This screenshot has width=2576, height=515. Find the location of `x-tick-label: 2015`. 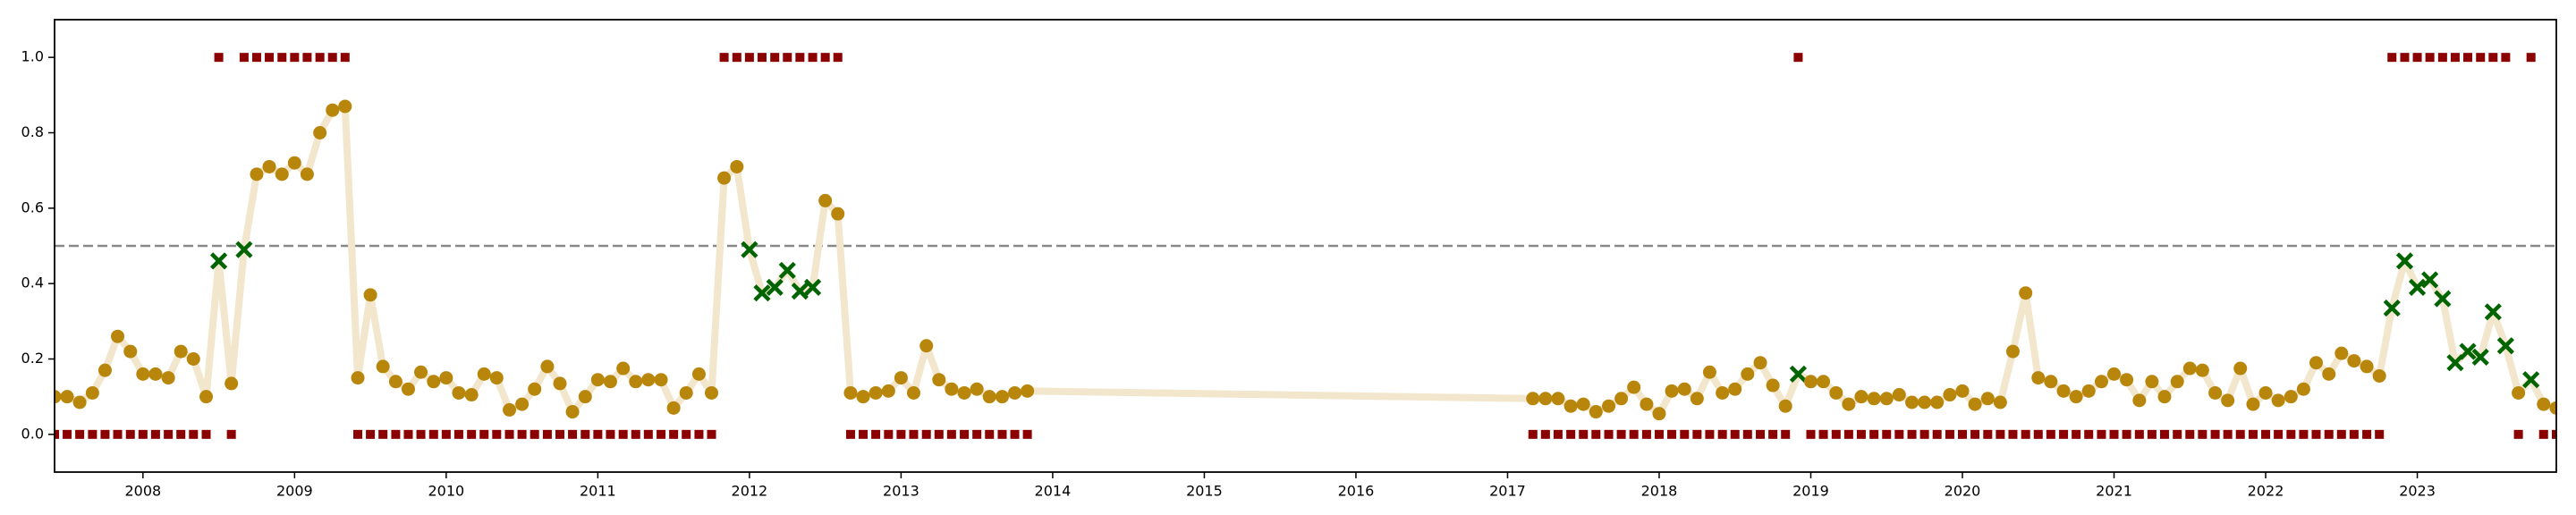

x-tick-label: 2015 is located at coordinates (1204, 491).